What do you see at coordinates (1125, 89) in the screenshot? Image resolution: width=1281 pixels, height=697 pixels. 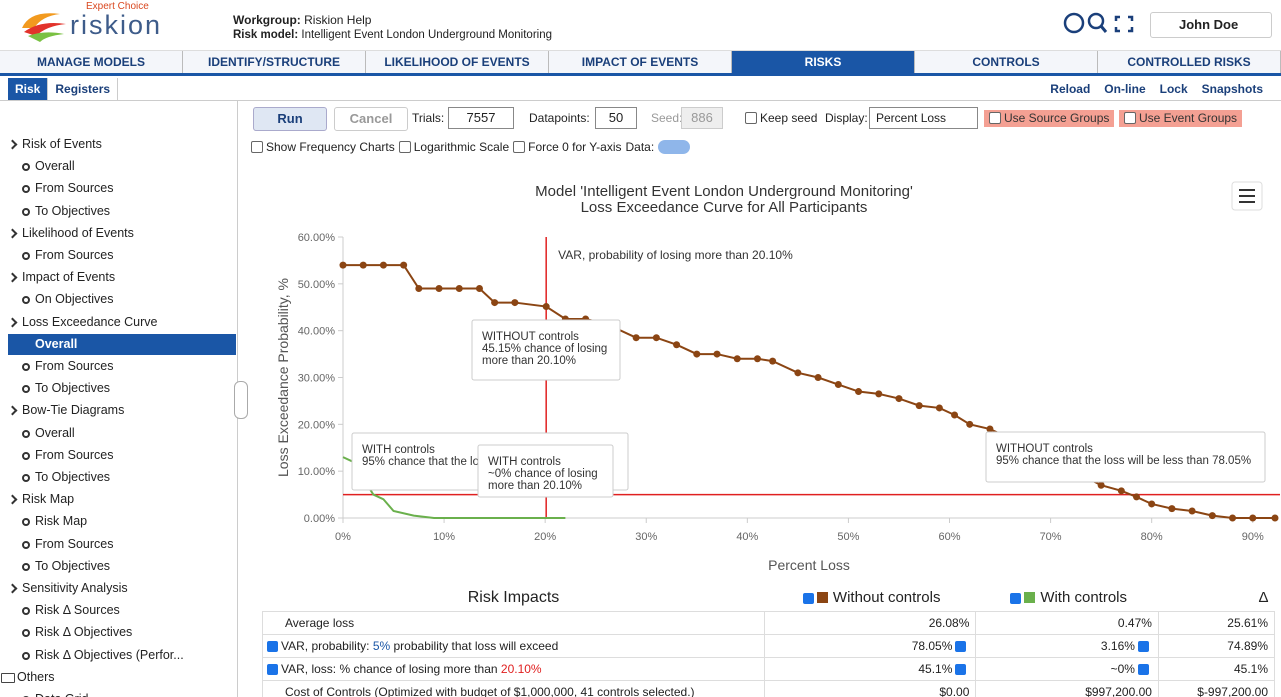 I see `action: On-line` at bounding box center [1125, 89].